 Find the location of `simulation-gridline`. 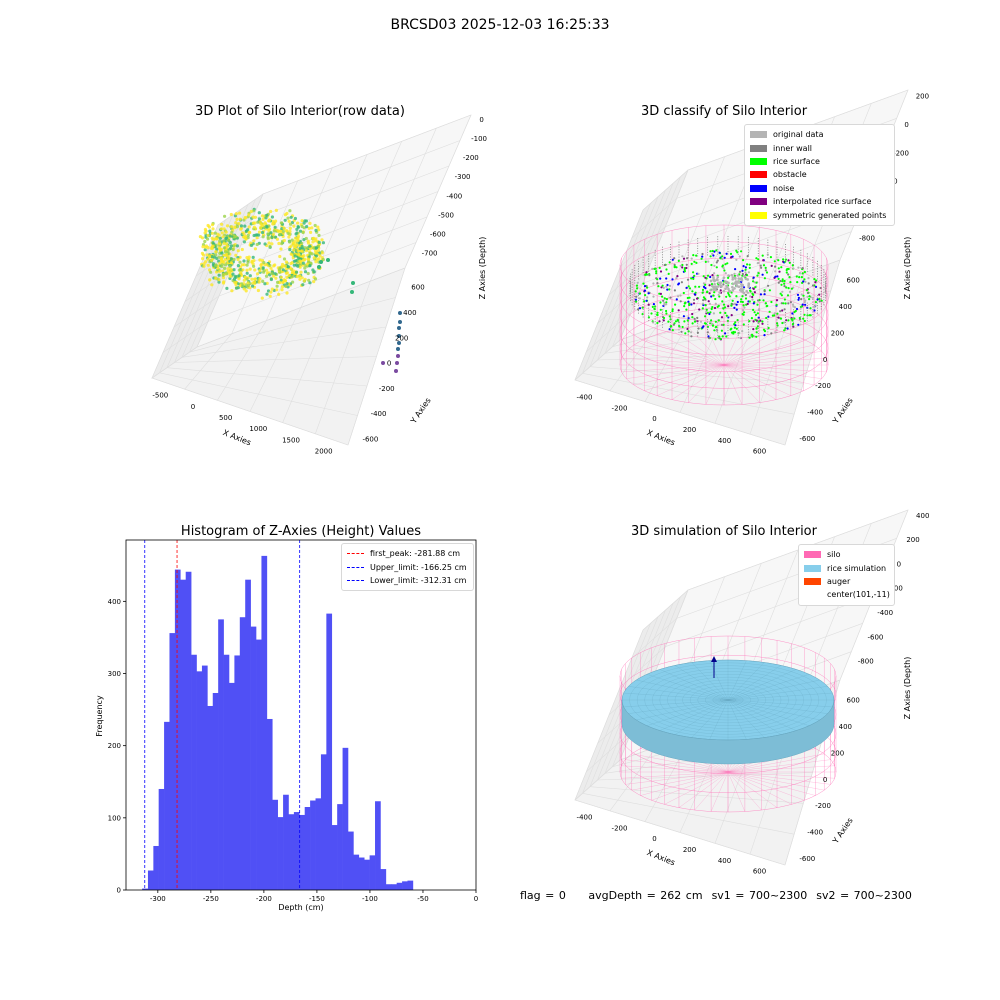

simulation-gridline is located at coordinates (719, 711).